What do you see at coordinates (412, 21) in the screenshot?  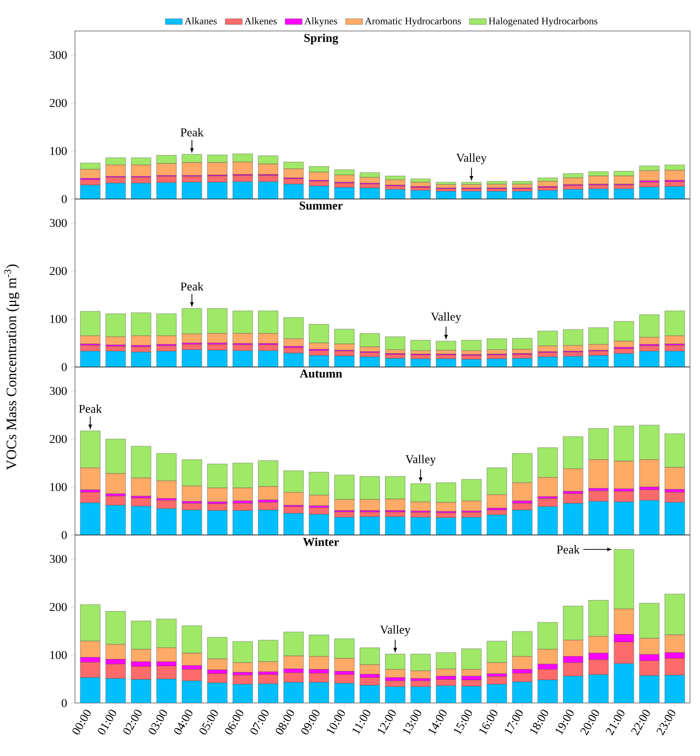 I see `legend-label: Aromatic Hydrocarbons` at bounding box center [412, 21].